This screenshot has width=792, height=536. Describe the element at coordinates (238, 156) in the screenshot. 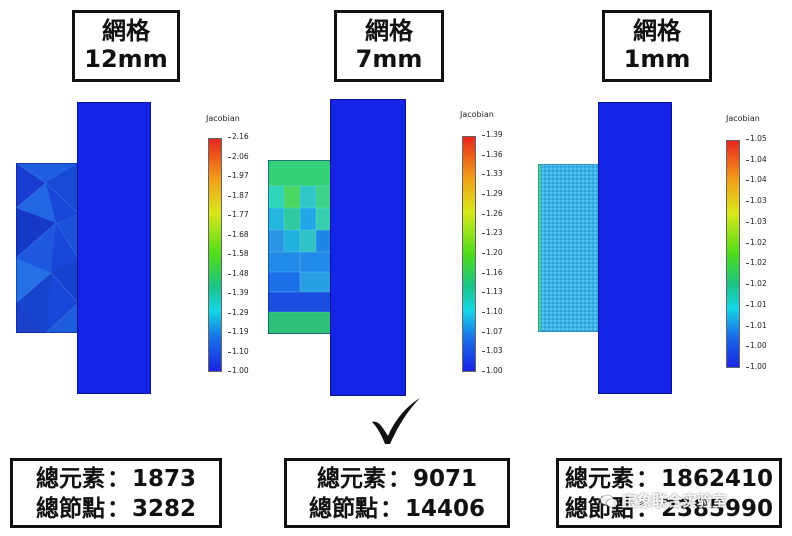

I see `legend-tick-label: 2.06` at that location.